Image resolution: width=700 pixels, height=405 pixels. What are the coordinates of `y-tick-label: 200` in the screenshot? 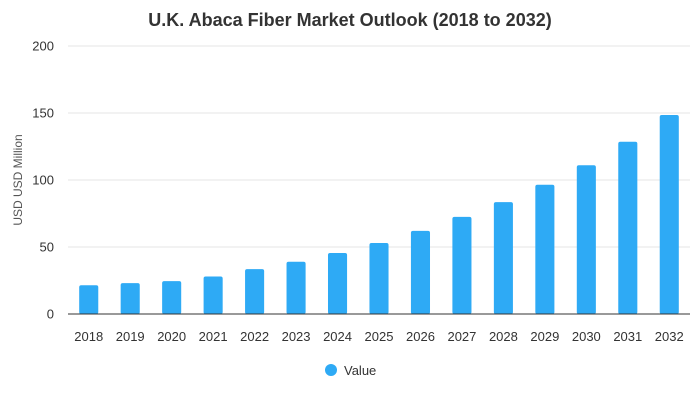 It's located at (43, 46).